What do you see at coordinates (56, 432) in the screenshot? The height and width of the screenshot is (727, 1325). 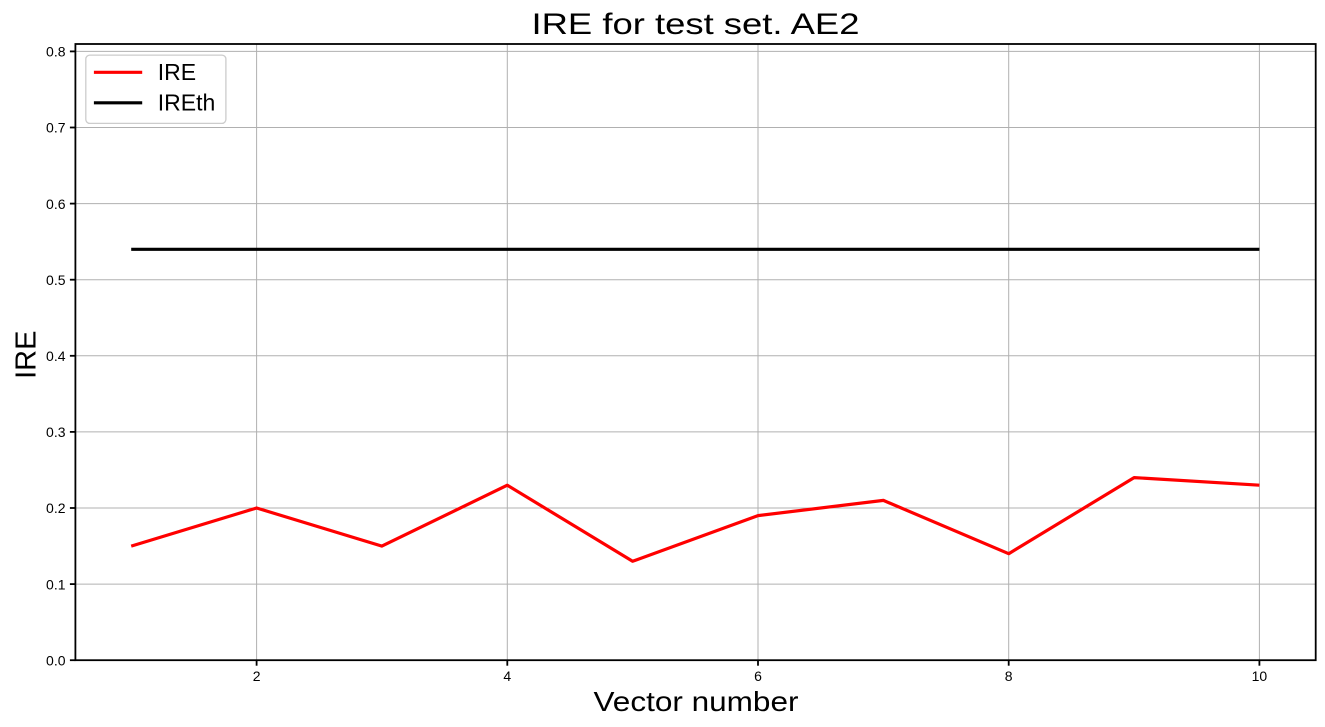 I see `svg-text: 0.3` at bounding box center [56, 432].